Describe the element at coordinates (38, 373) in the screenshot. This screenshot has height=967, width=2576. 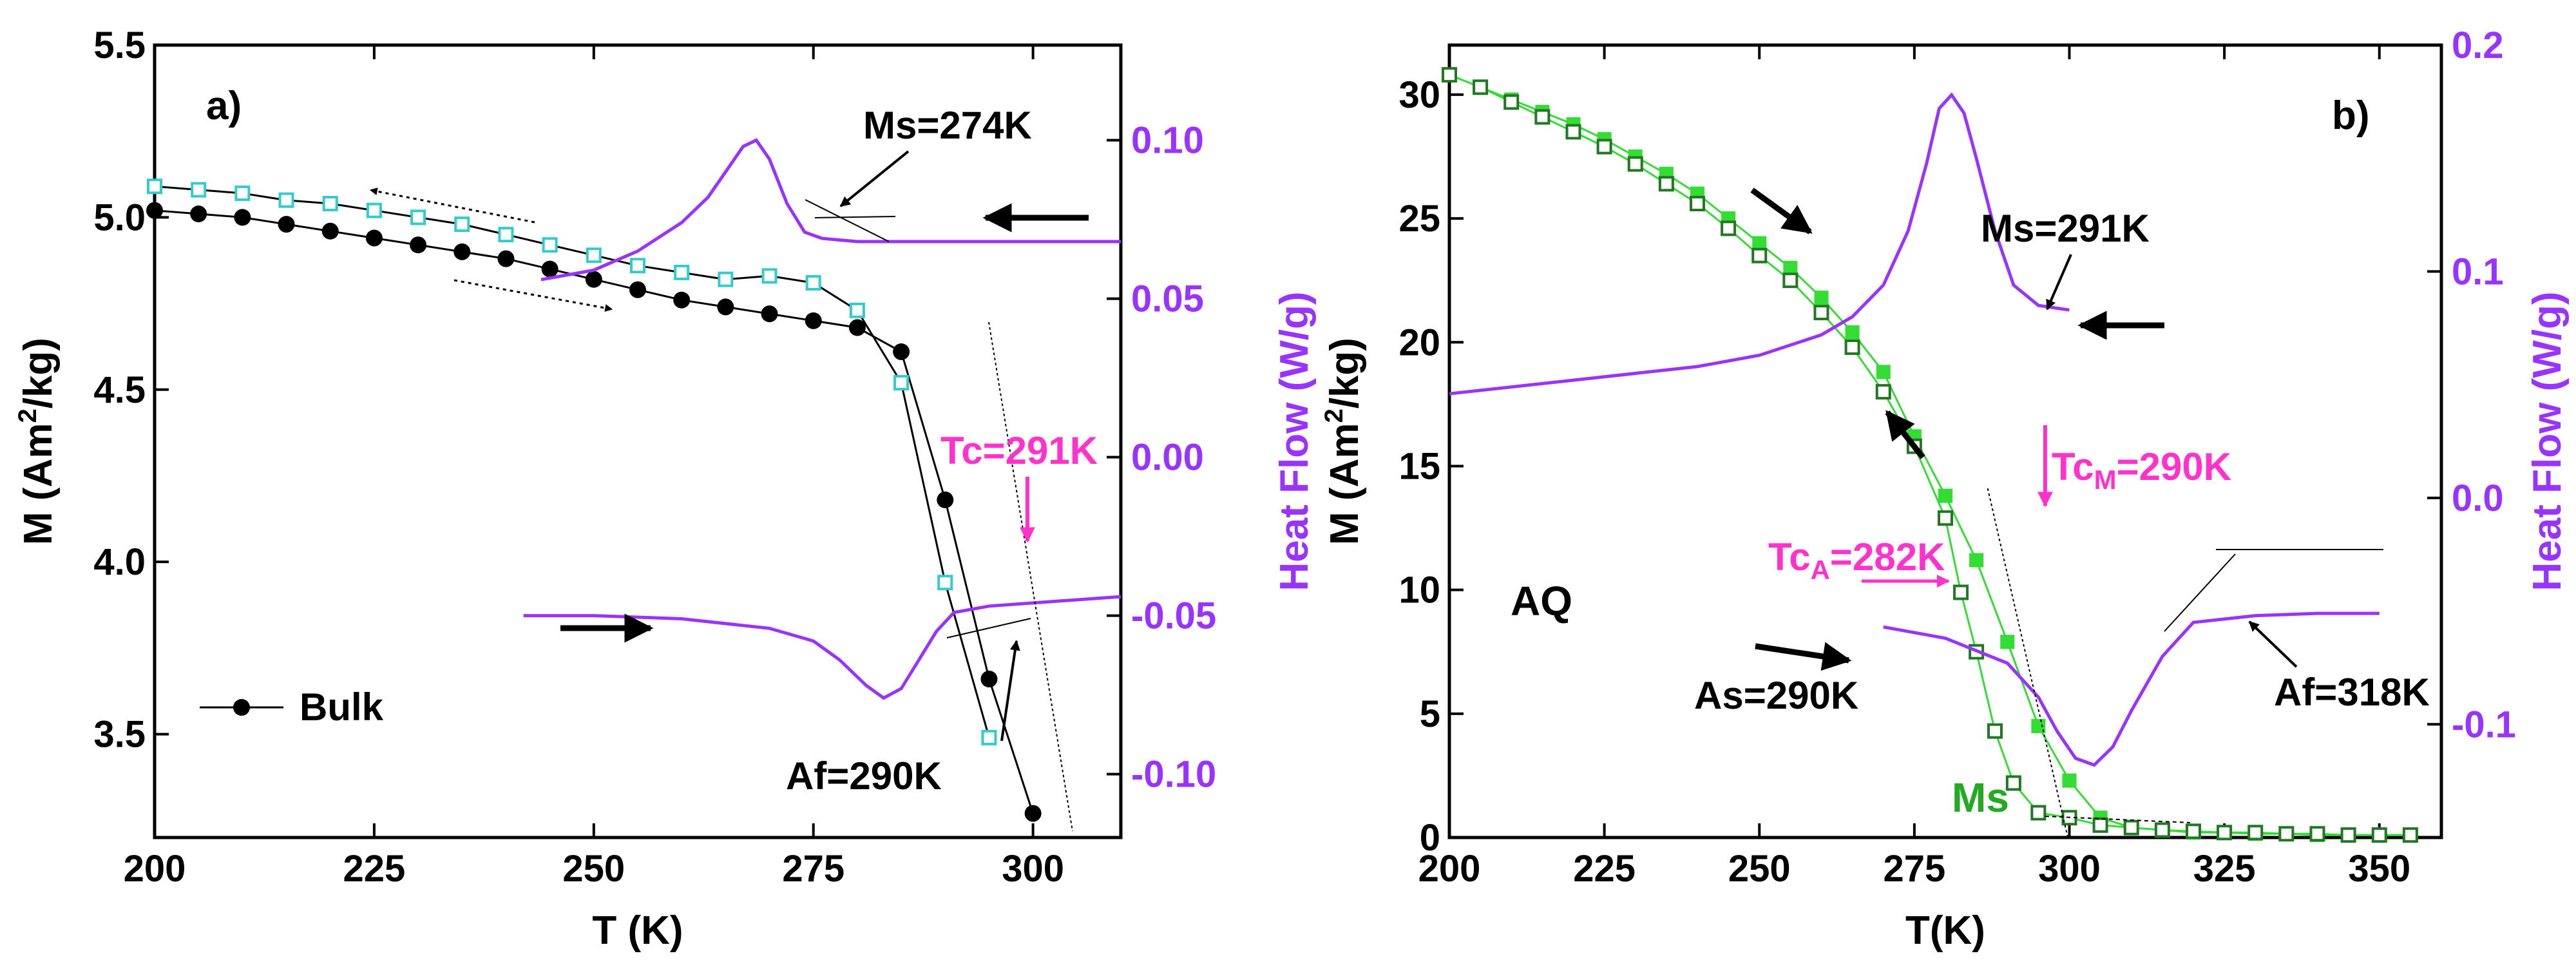
I see `y-axis-title-tail: /kg)` at that location.